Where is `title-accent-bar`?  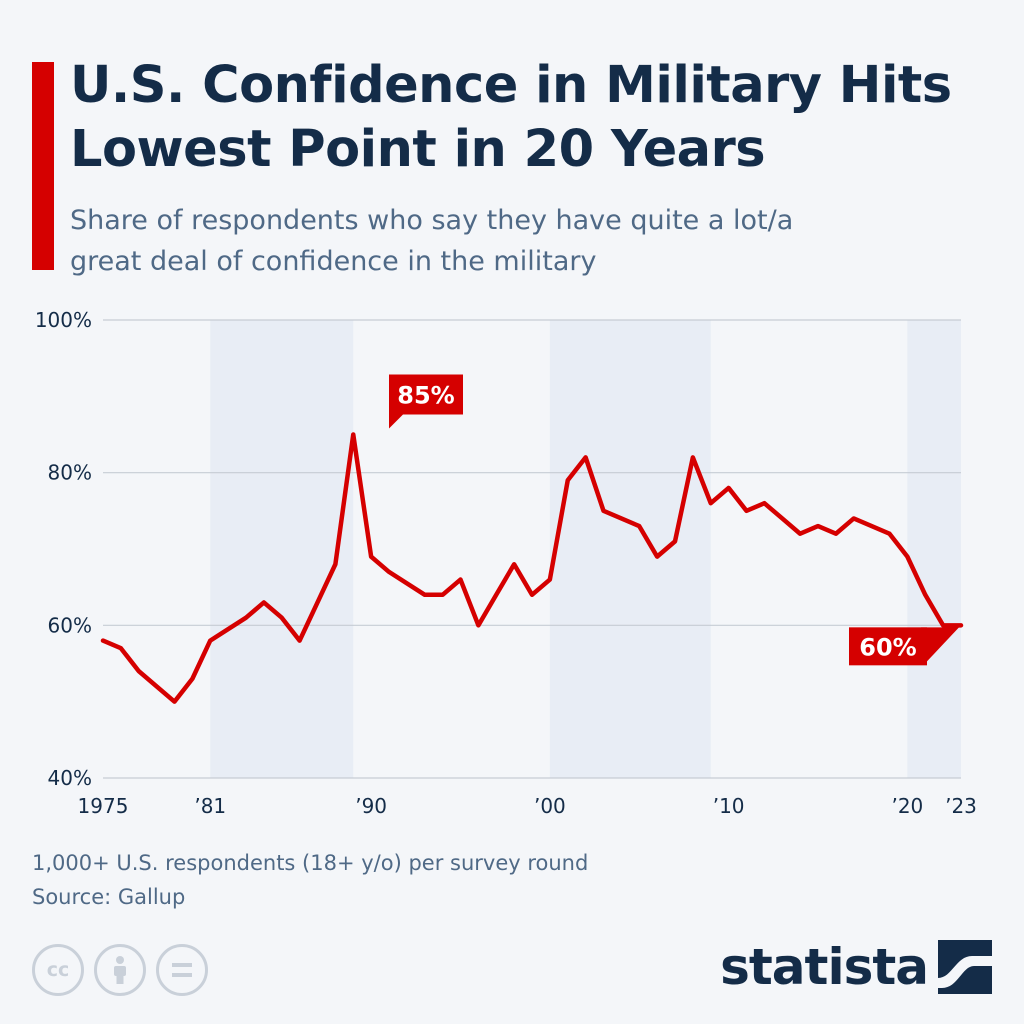
title-accent-bar is located at coordinates (43, 166).